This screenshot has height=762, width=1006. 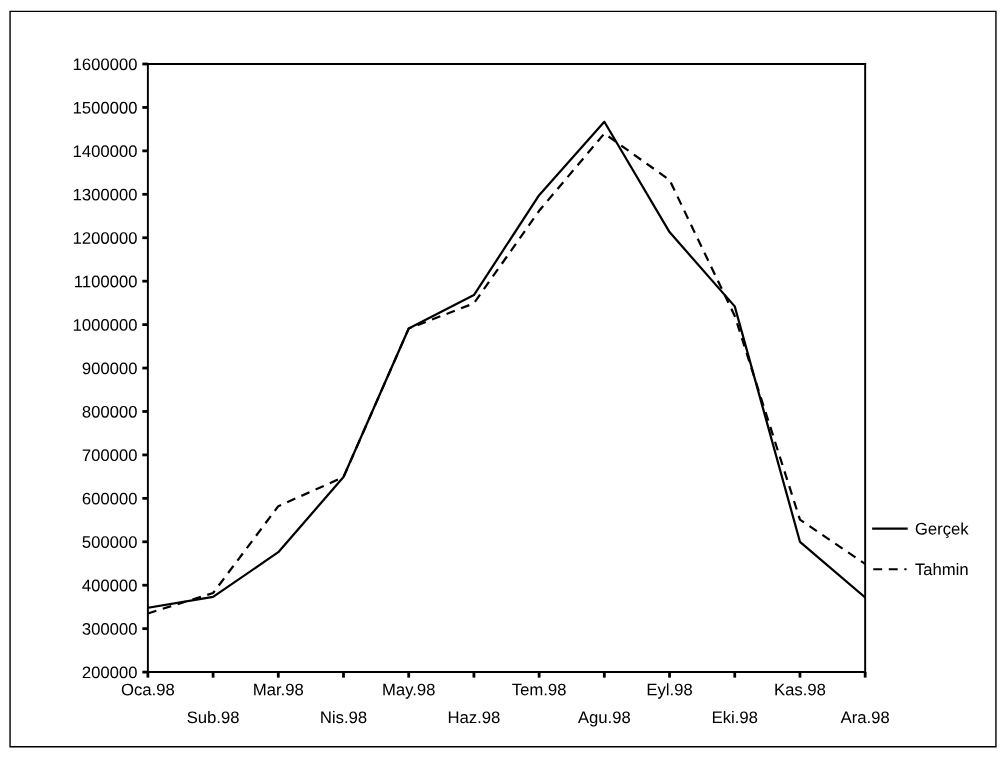 I want to click on x-tick-label: May.98, so click(x=409, y=691).